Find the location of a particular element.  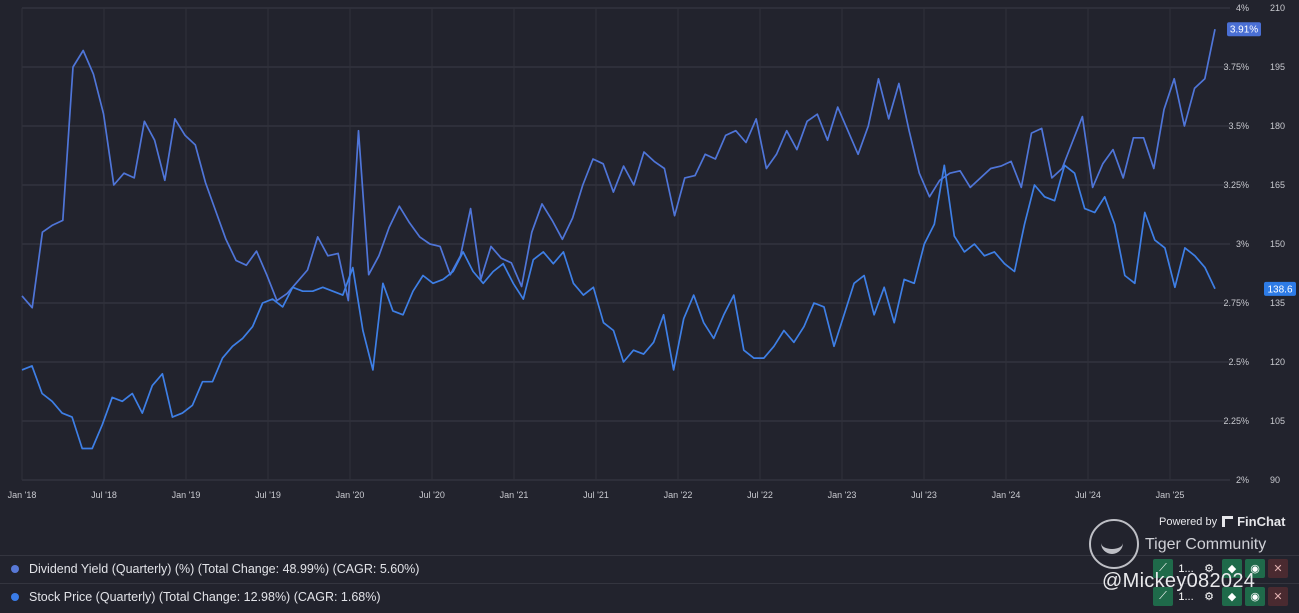

y-right-tick-label: 90 is located at coordinates (1275, 480).